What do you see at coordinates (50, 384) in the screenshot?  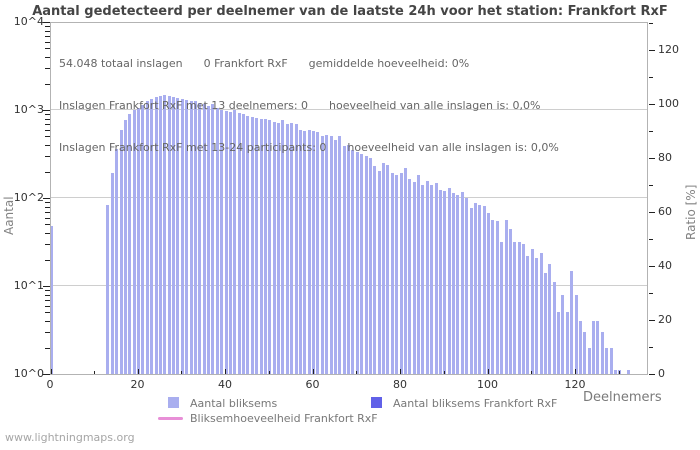 I see `x-tick-label: 0` at bounding box center [50, 384].